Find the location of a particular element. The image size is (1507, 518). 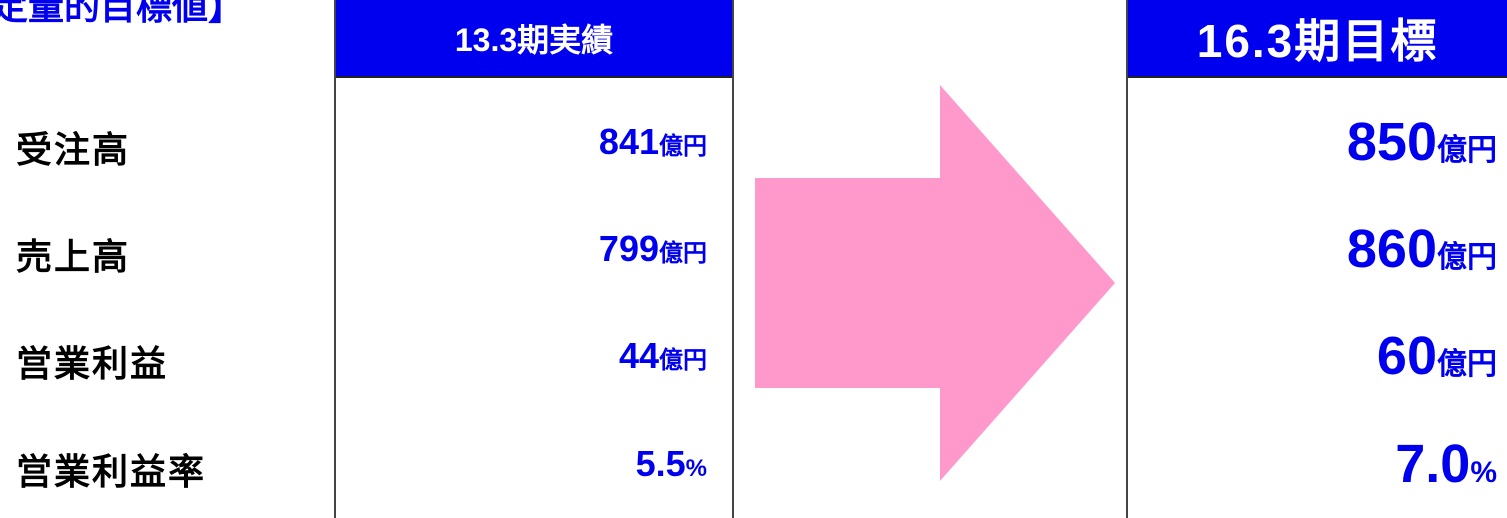

row-label: 営業利益 is located at coordinates (92, 363).